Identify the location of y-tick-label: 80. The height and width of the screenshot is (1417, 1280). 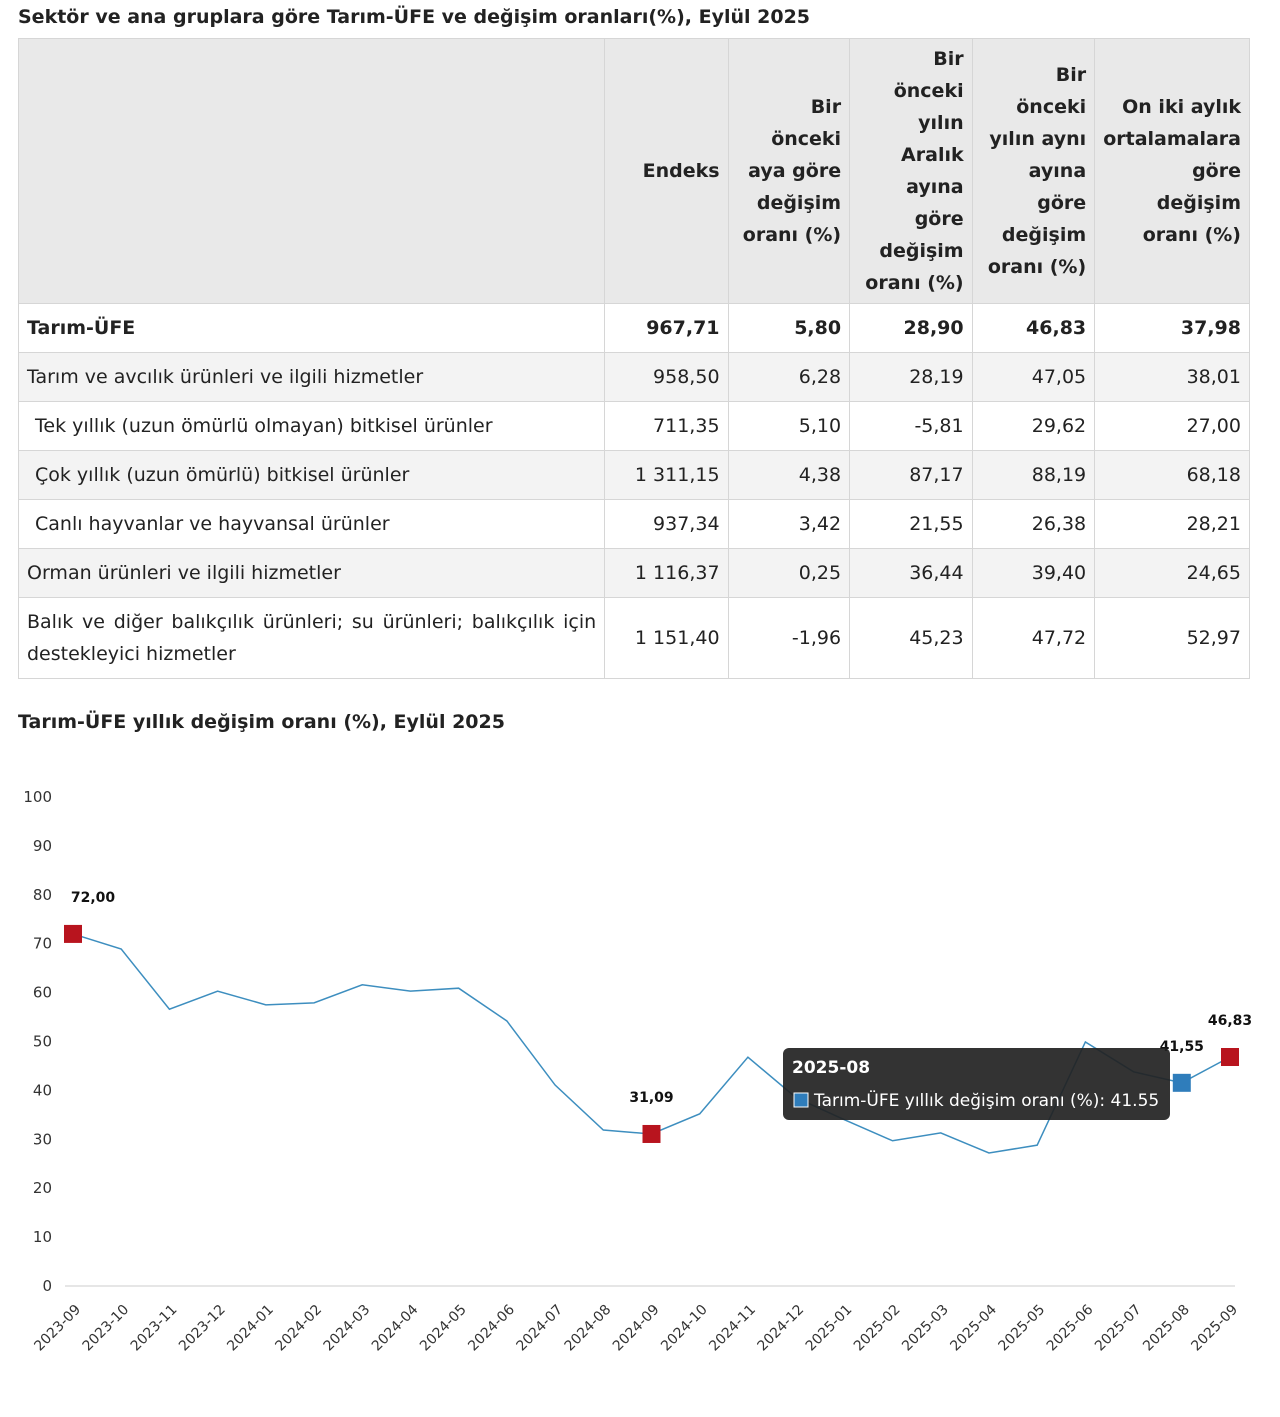
(42, 895).